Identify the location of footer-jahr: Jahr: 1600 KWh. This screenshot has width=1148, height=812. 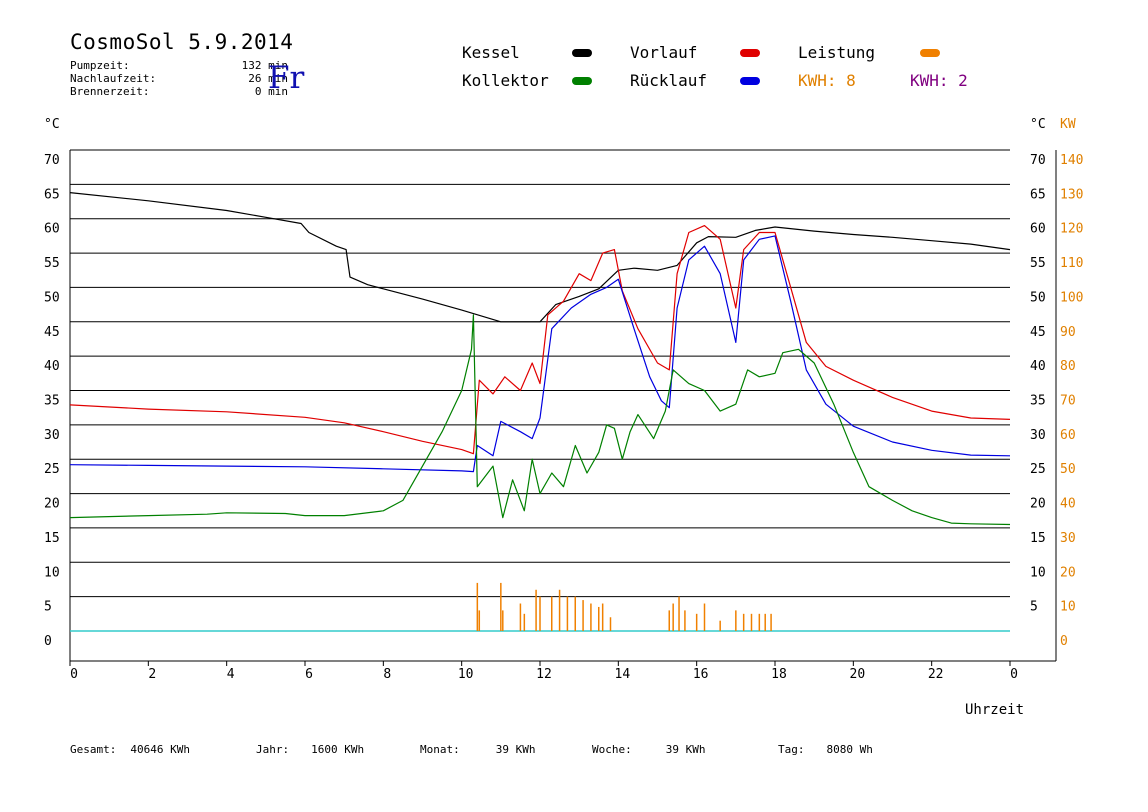
(310, 749).